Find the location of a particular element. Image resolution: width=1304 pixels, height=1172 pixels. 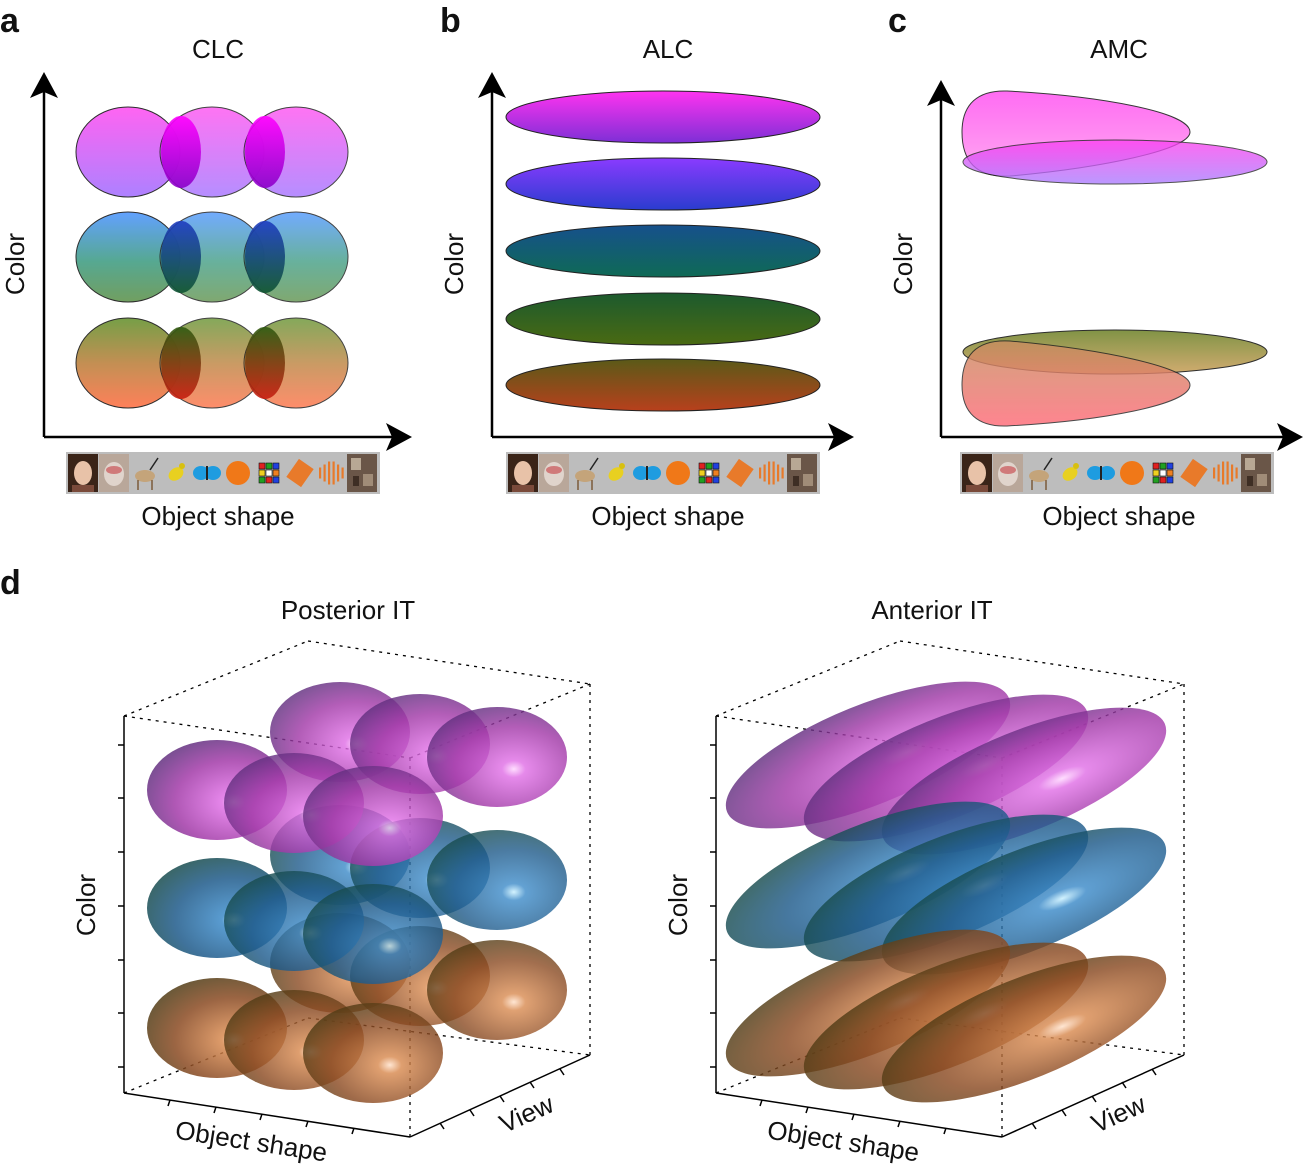

ellipse-stack is located at coordinates (663, 251).